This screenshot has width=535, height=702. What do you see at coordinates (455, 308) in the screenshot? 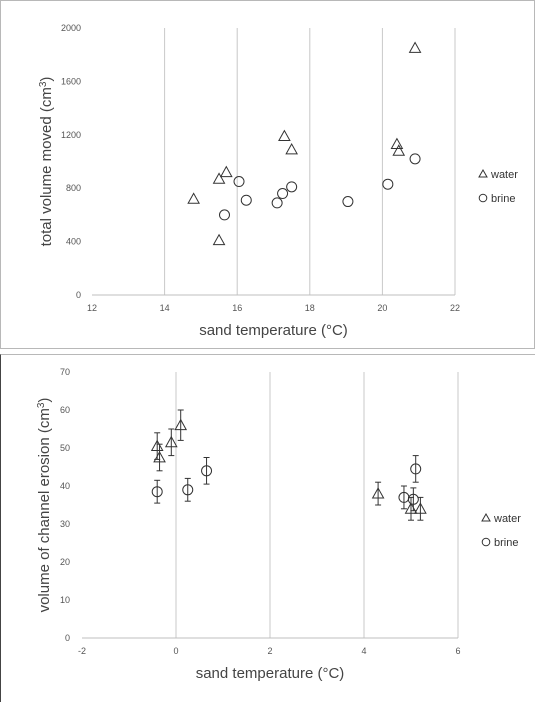
I see `x-tick-label: 22` at bounding box center [455, 308].